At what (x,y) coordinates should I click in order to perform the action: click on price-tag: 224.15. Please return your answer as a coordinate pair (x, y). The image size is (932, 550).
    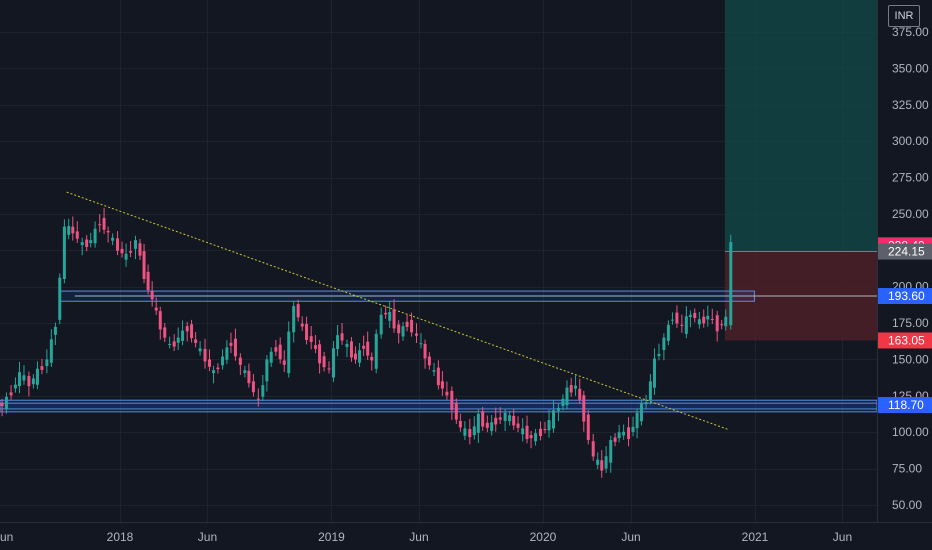
    Looking at the image, I should click on (905, 251).